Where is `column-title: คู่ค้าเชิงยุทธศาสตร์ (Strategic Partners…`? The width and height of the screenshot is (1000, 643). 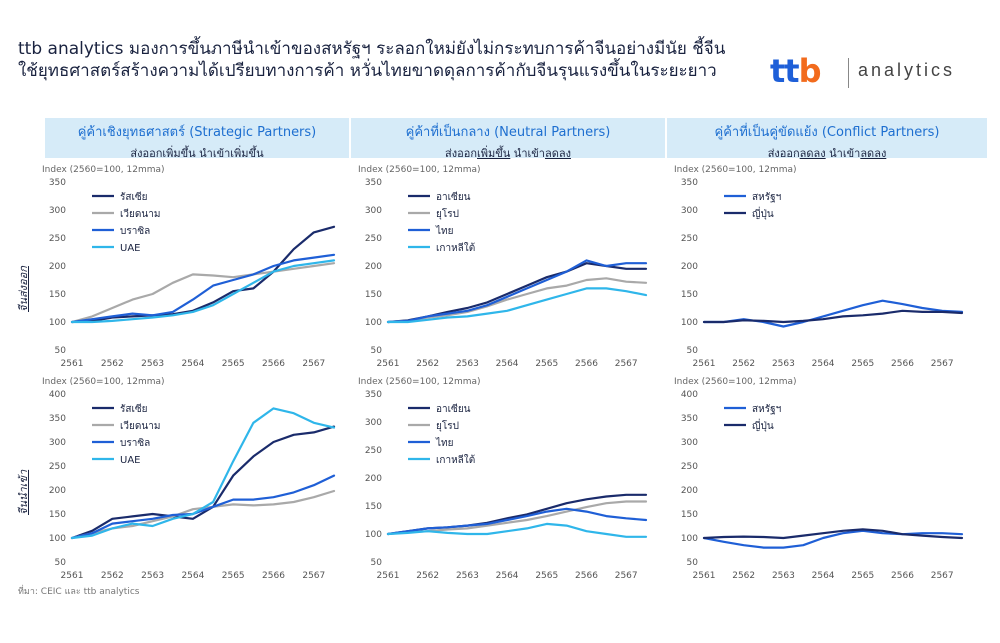
column-title: คู่ค้าเชิงยุทธศาสตร์ (Strategic Partners… is located at coordinates (197, 132).